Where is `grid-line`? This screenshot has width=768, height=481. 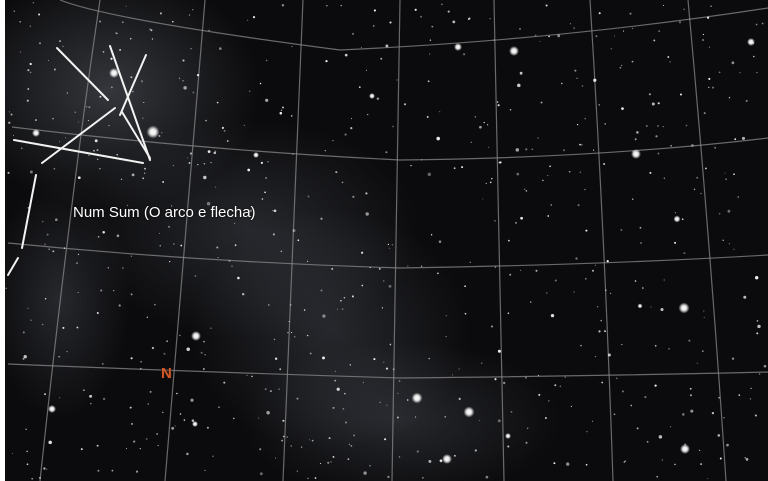
grid-line is located at coordinates (387, 371).